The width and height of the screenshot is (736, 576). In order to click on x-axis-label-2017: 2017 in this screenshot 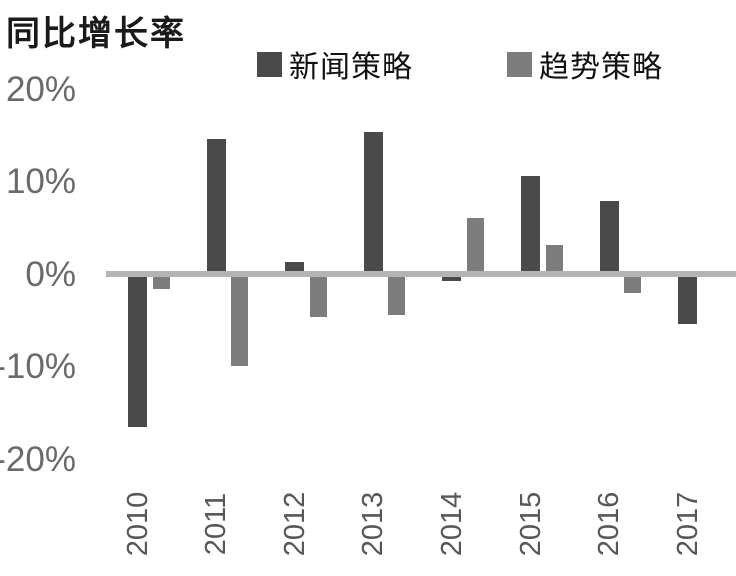, I will do `click(687, 524)`.